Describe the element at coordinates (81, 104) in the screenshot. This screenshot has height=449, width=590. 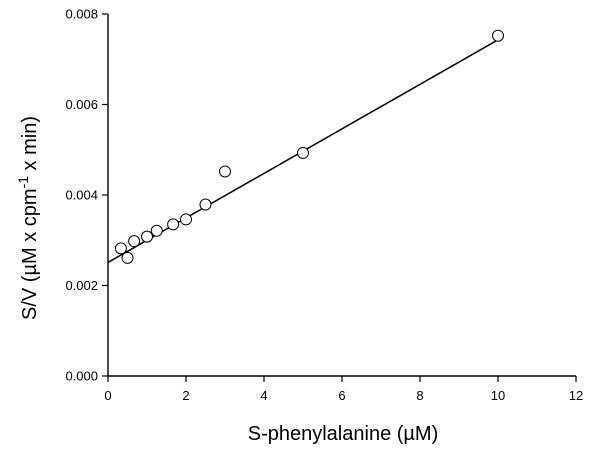
I see `y-tick-label: 0.006` at that location.